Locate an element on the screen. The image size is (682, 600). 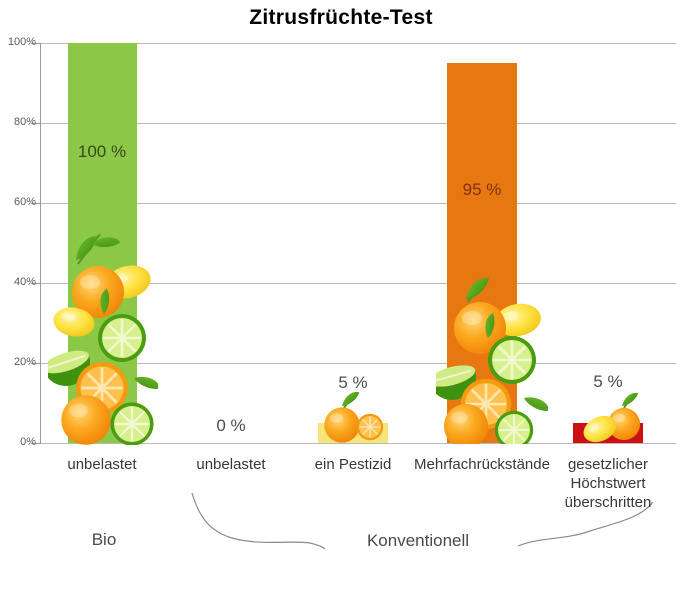
y-axis-line is located at coordinates (40, 243).